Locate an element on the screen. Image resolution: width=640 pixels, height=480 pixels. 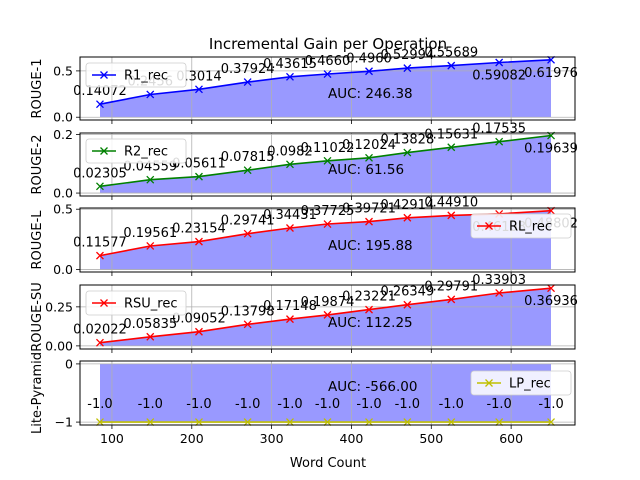
data-label: 0.11022 is located at coordinates (328, 148).